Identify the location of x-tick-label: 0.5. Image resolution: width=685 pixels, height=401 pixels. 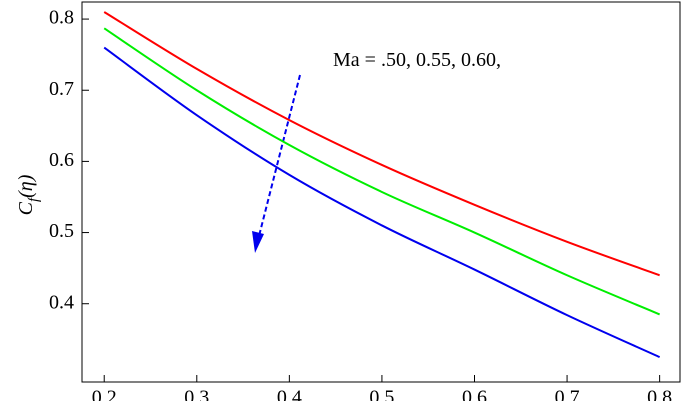
(381, 394).